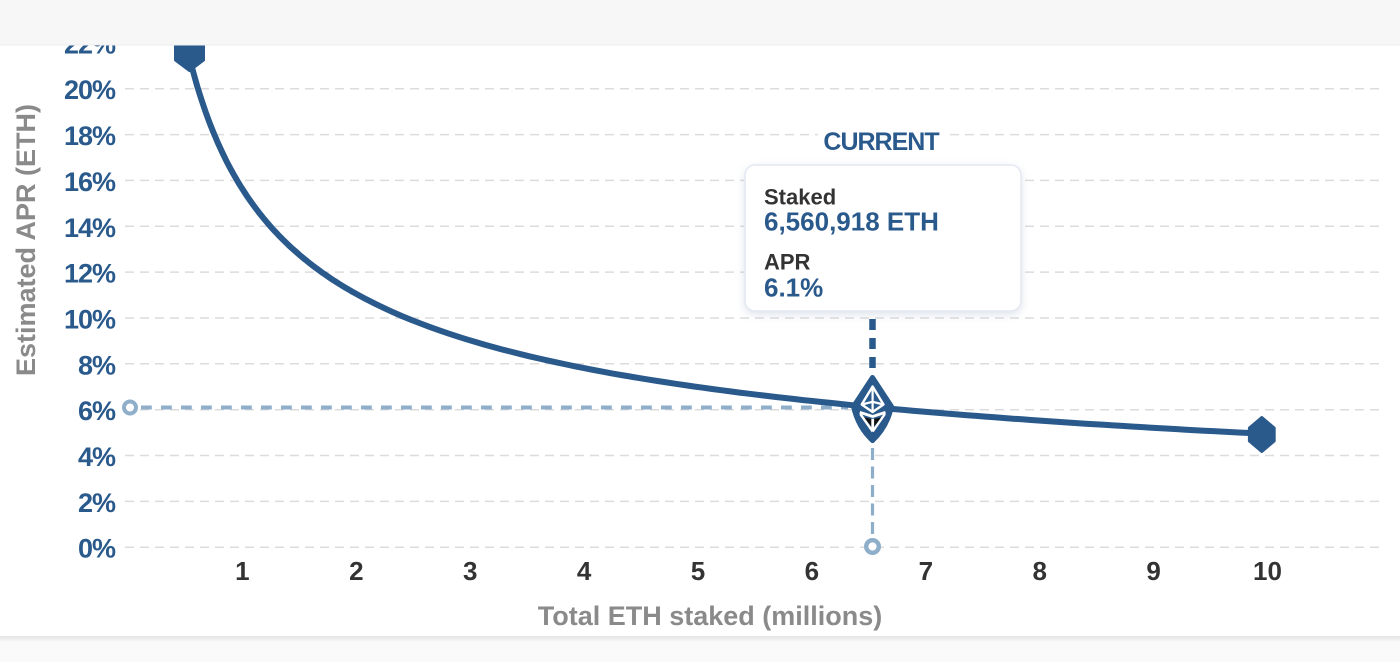 This screenshot has width=1400, height=662. What do you see at coordinates (926, 571) in the screenshot?
I see `svg-text: 7` at bounding box center [926, 571].